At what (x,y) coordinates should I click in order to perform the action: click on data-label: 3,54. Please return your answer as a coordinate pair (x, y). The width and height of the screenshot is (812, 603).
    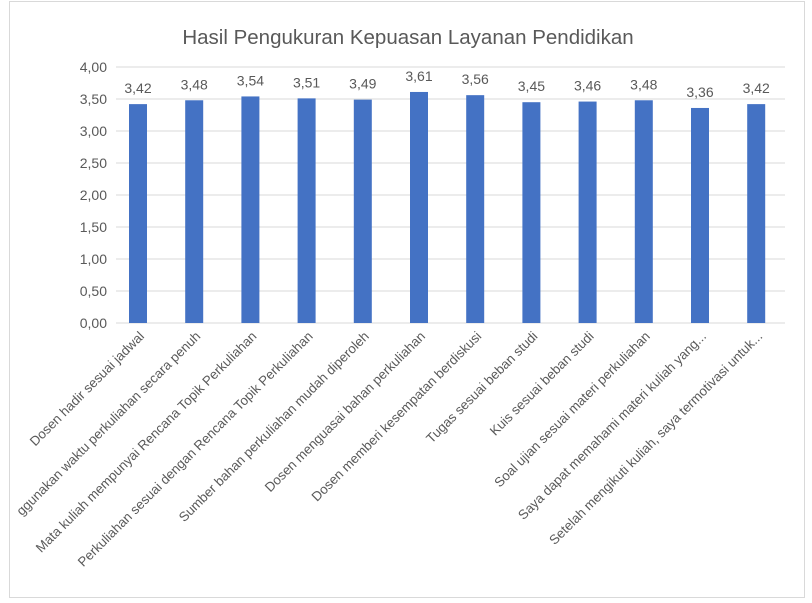
    Looking at the image, I should click on (250, 80).